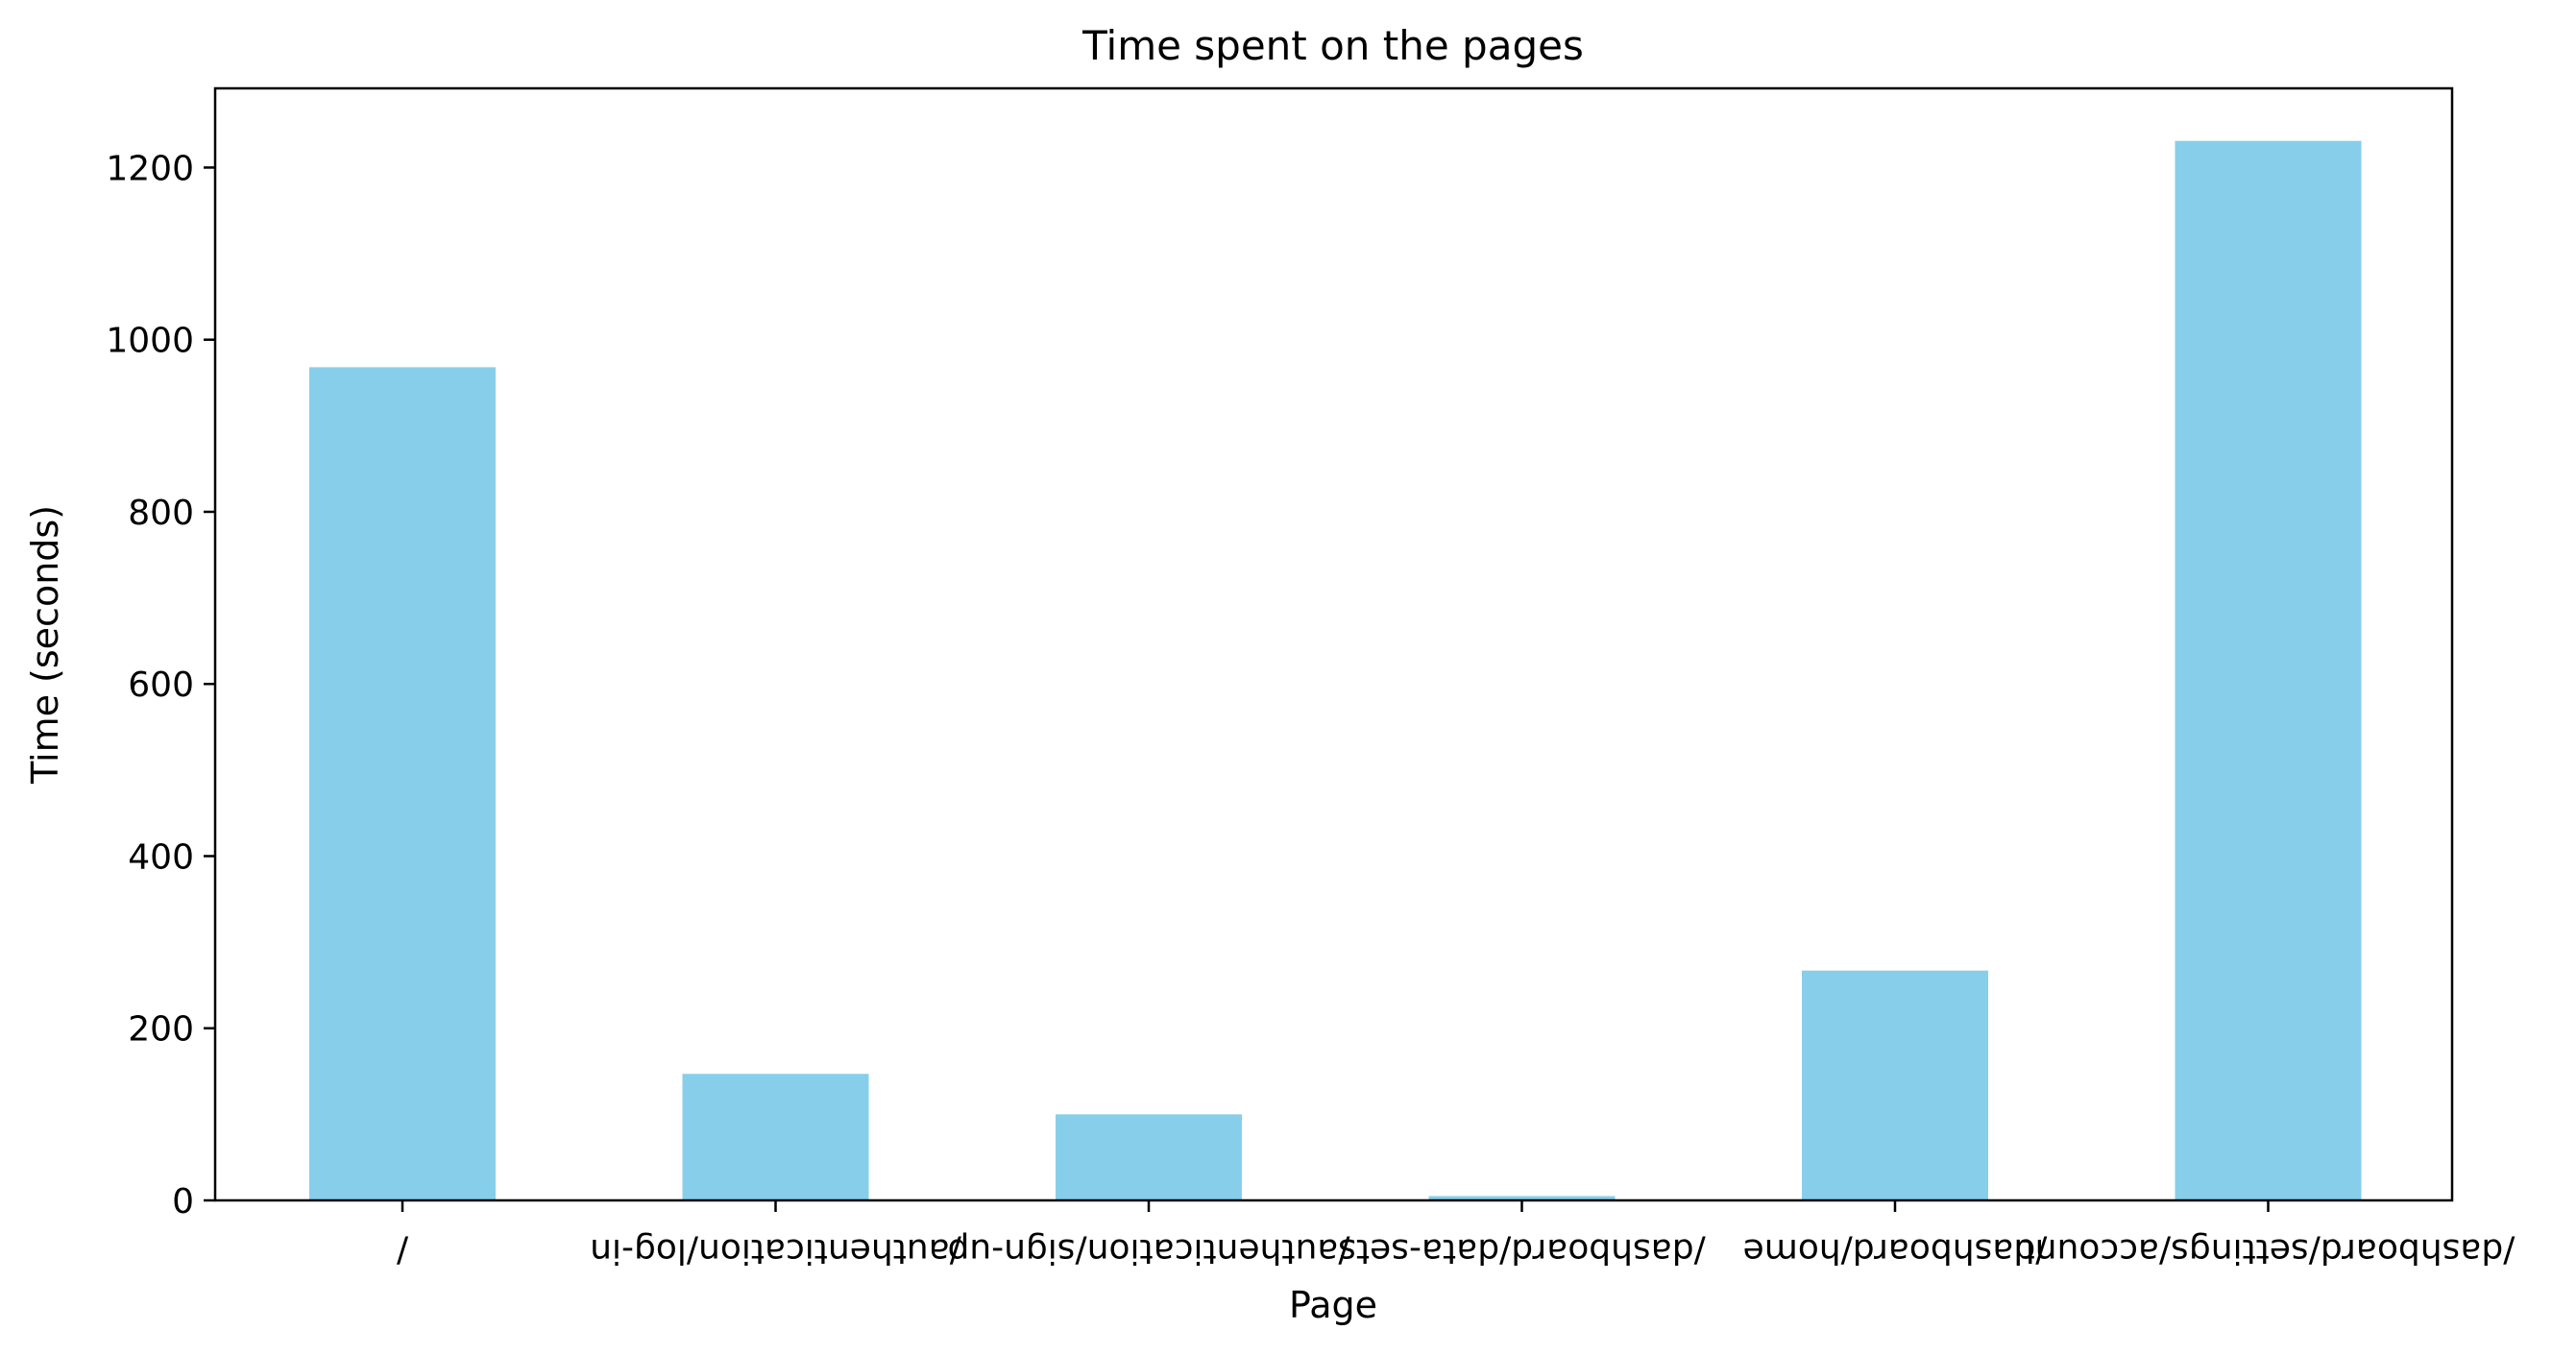  Describe the element at coordinates (45, 645) in the screenshot. I see `y-axis-label: Time (seconds)` at that location.